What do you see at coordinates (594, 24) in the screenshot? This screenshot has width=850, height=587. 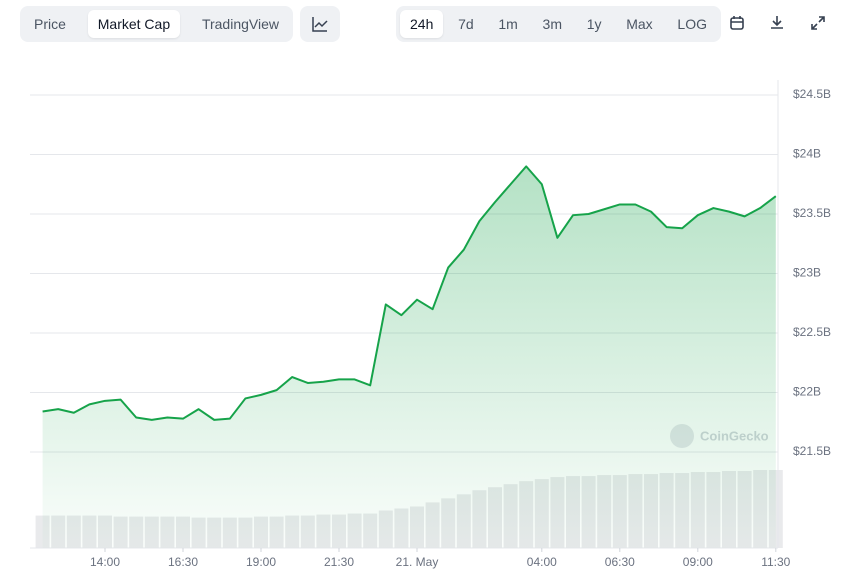 I see `toolbar-button: 1y` at bounding box center [594, 24].